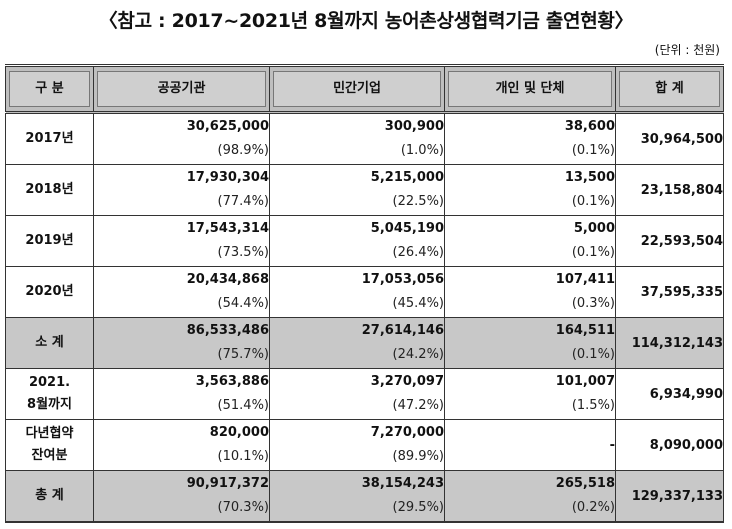  I want to click on row-label: 소 계, so click(49, 343).